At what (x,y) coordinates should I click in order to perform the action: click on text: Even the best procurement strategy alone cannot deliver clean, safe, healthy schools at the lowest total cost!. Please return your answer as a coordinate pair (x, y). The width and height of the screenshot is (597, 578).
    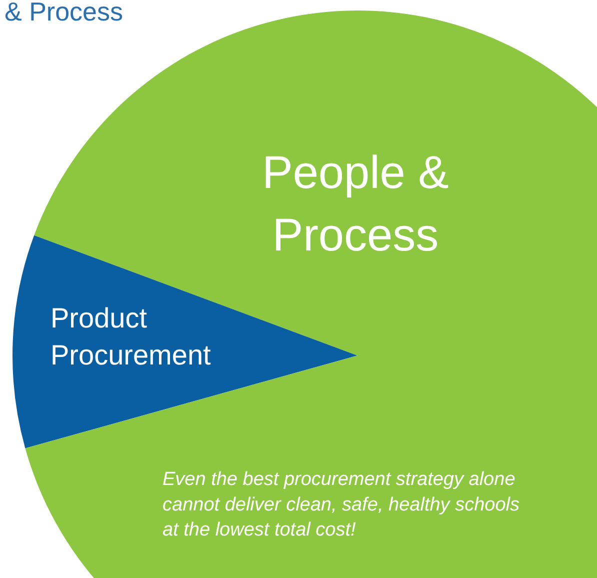
    Looking at the image, I should click on (341, 504).